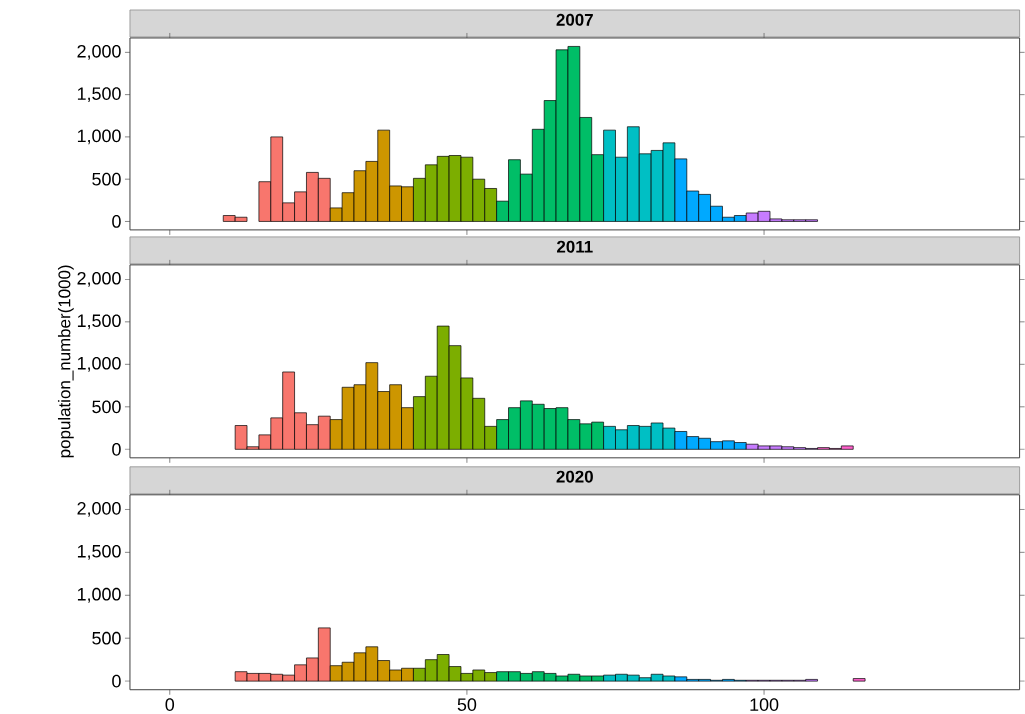 The height and width of the screenshot is (714, 1025). I want to click on x-tick-label: 50, so click(467, 704).